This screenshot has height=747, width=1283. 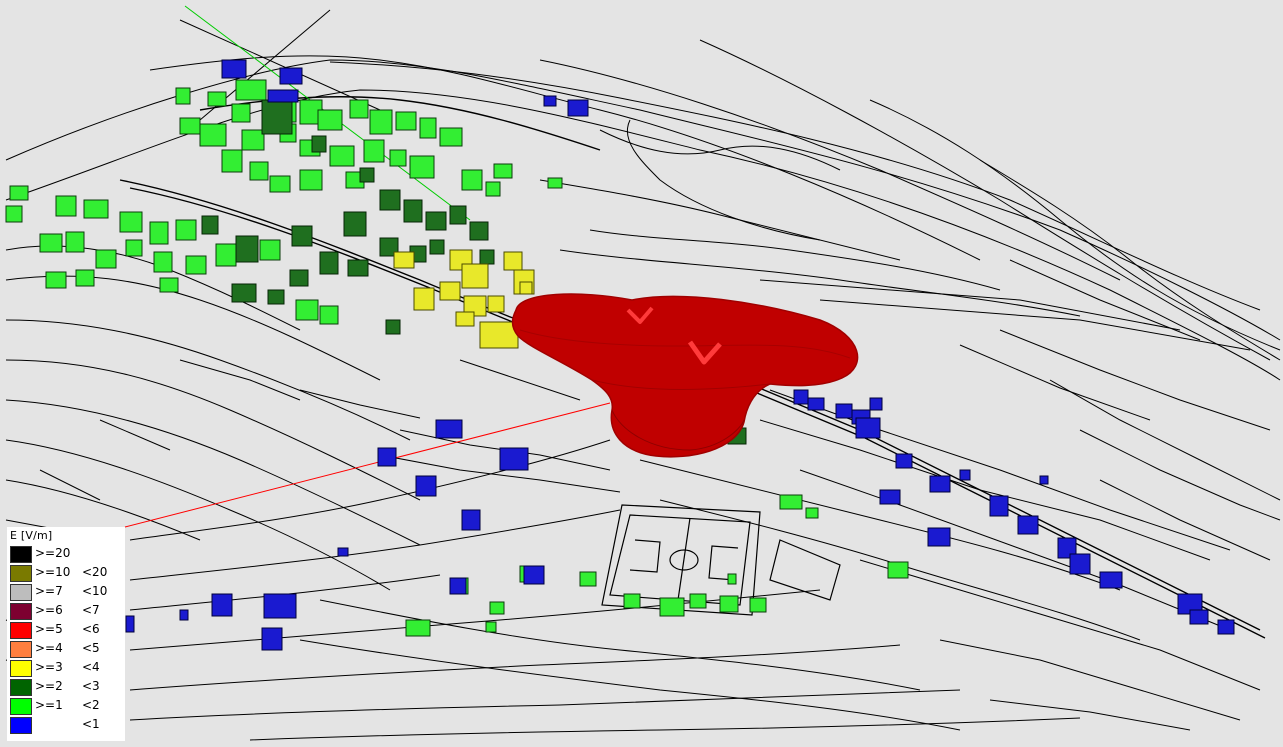 What do you see at coordinates (49, 610) in the screenshot?
I see `legend-min-label: >=6` at bounding box center [49, 610].